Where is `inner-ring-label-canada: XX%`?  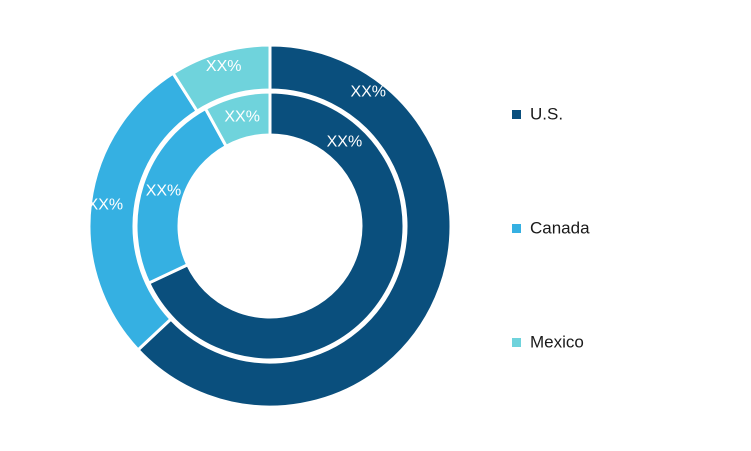 inner-ring-label-canada: XX% is located at coordinates (164, 191).